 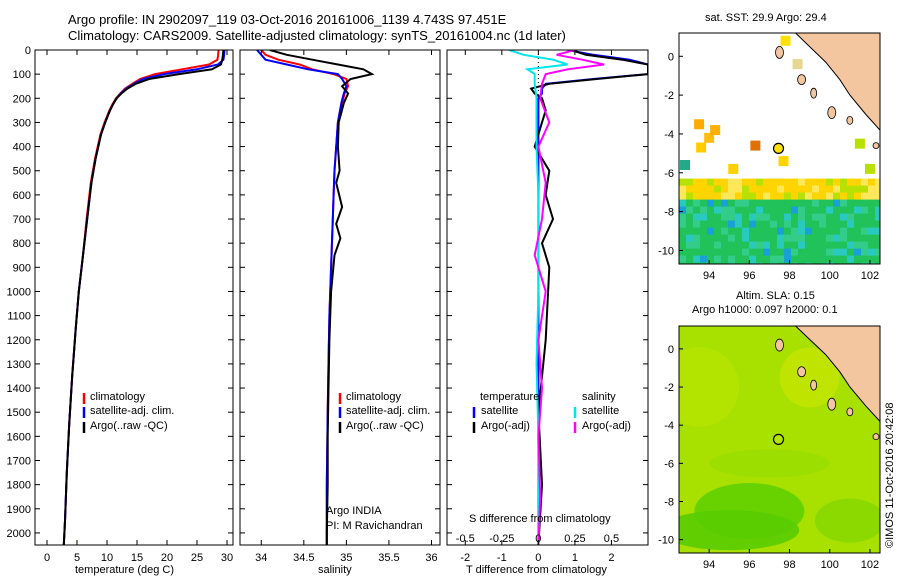 What do you see at coordinates (666, 541) in the screenshot?
I see `sla-map-ytick-label: -10` at bounding box center [666, 541].